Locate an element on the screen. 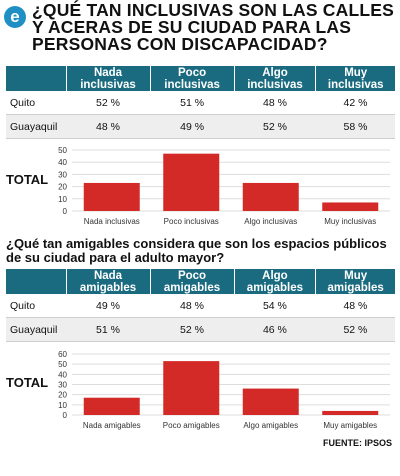 Image resolution: width=400 pixels, height=476 pixels. value-cell: 58 % is located at coordinates (355, 126).